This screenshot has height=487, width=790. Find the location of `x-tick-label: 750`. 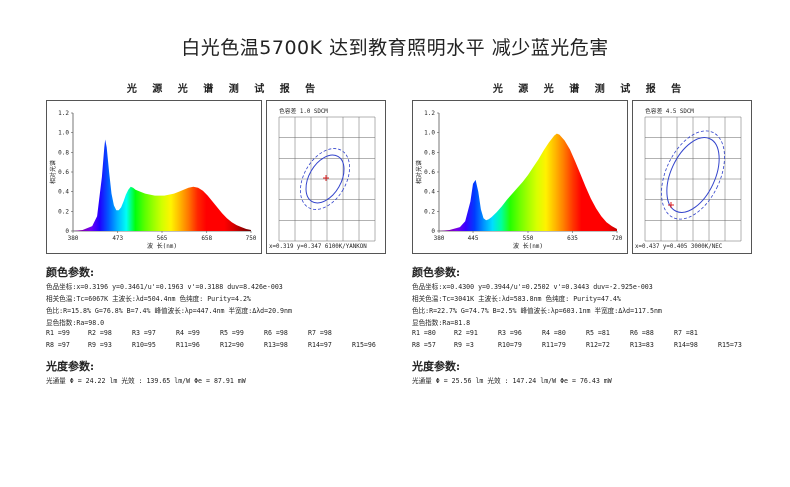

x-tick-label: 750 is located at coordinates (251, 238).